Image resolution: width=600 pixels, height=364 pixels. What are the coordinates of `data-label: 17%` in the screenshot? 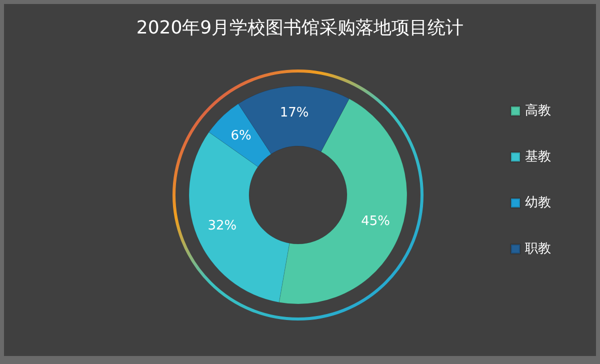 It's located at (294, 113).